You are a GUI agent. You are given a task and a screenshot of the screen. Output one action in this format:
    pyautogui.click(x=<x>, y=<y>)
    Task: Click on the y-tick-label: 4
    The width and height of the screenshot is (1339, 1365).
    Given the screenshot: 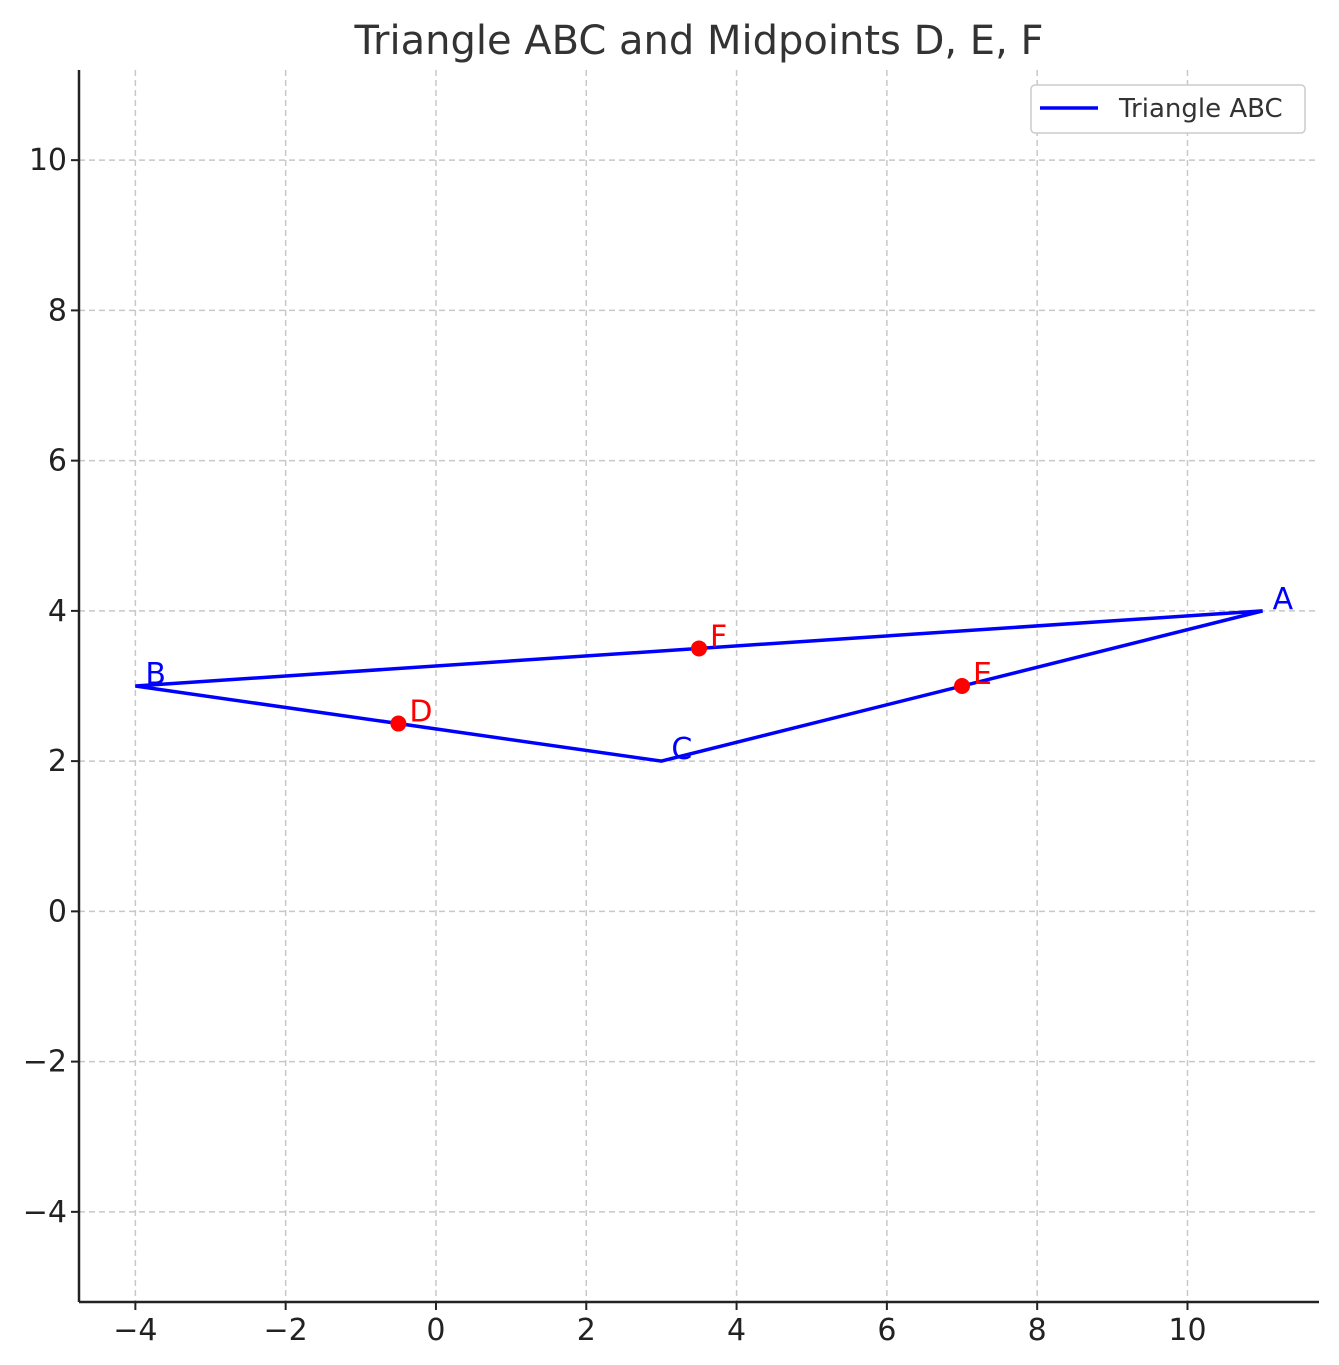 What is the action you would take?
    pyautogui.click(x=57, y=611)
    